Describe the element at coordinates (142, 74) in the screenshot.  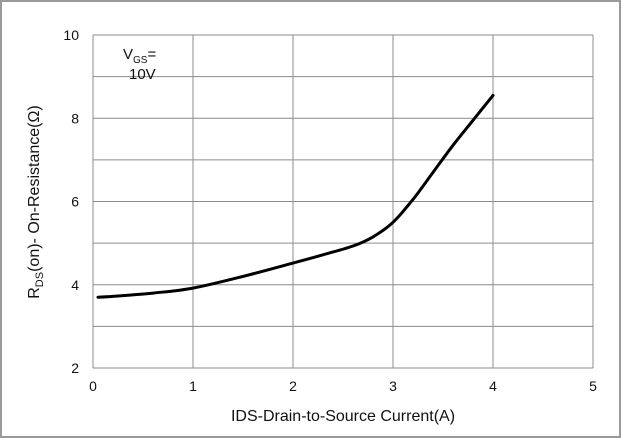
I see `vgs-value: 10V` at that location.